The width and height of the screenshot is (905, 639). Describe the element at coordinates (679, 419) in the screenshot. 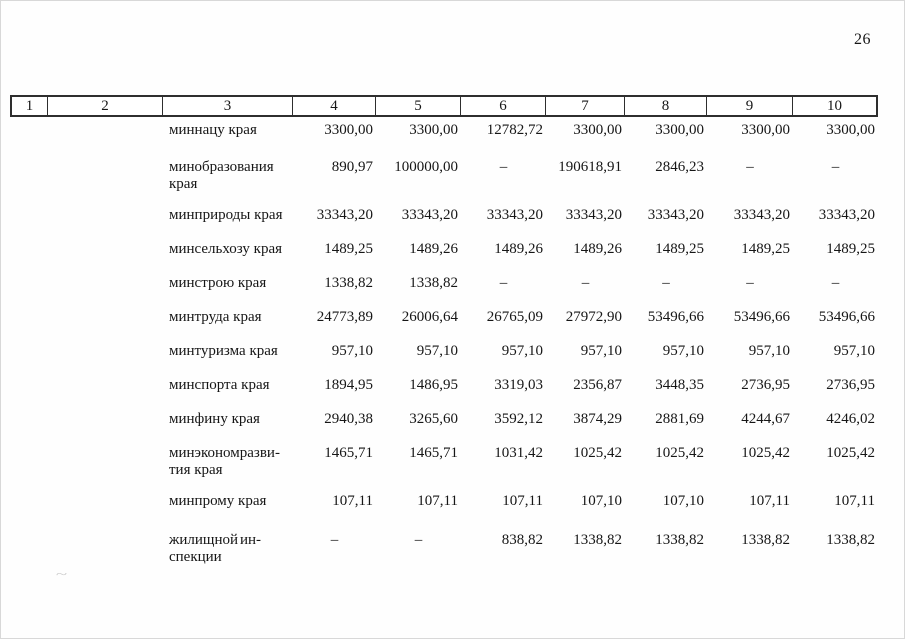

I see `value-cell: 2881,69` at that location.